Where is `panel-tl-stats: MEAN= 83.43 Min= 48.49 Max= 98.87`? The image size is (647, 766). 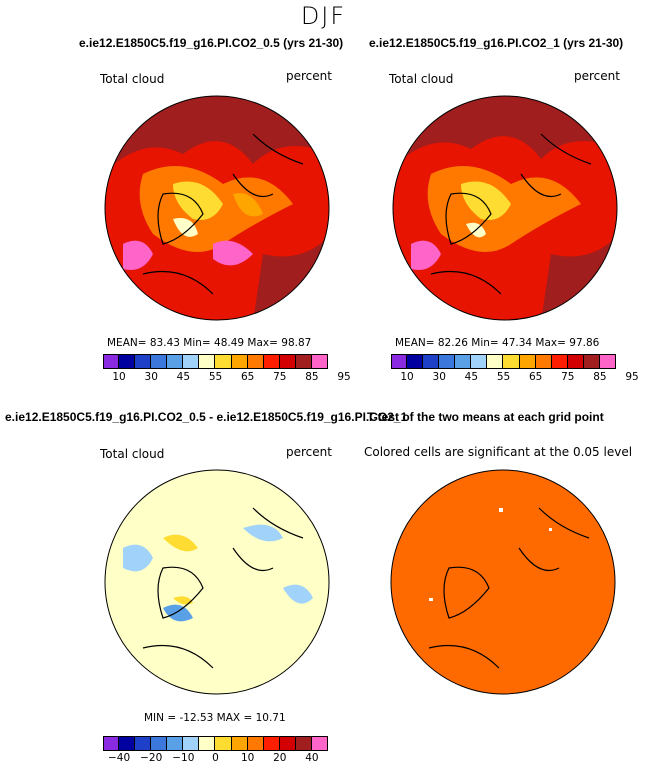
panel-tl-stats: MEAN= 83.43 Min= 48.49 Max= 98.87 is located at coordinates (209, 343).